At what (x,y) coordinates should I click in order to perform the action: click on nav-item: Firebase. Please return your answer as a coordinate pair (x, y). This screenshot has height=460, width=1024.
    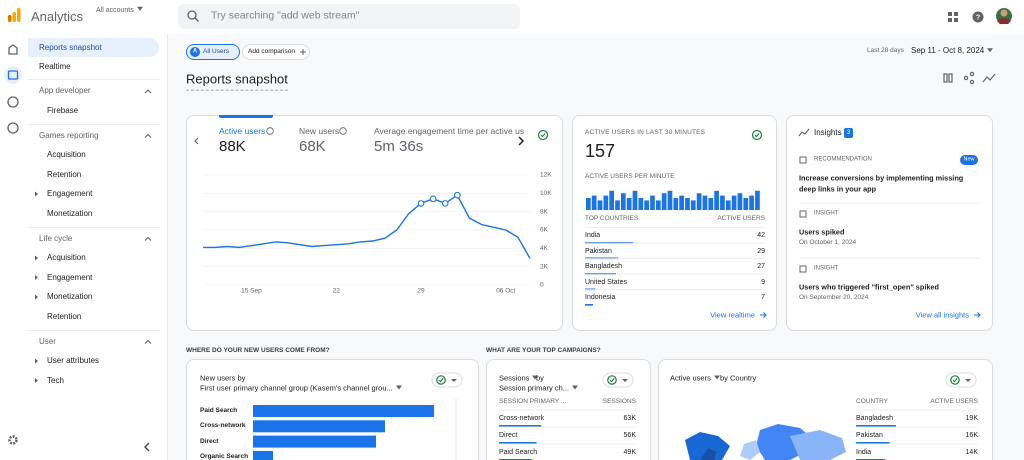
    Looking at the image, I should click on (63, 110).